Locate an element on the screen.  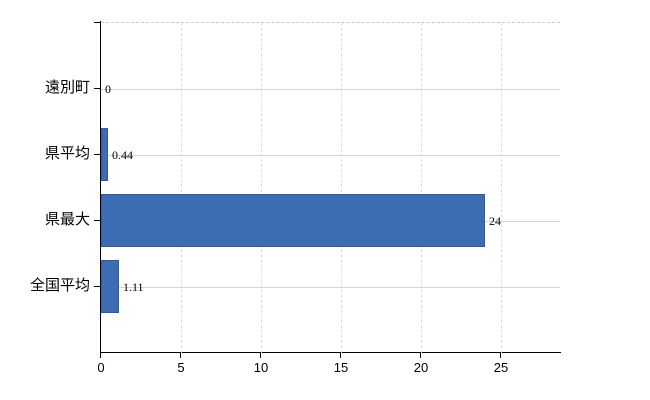
x-tick-label: 15 is located at coordinates (341, 367).